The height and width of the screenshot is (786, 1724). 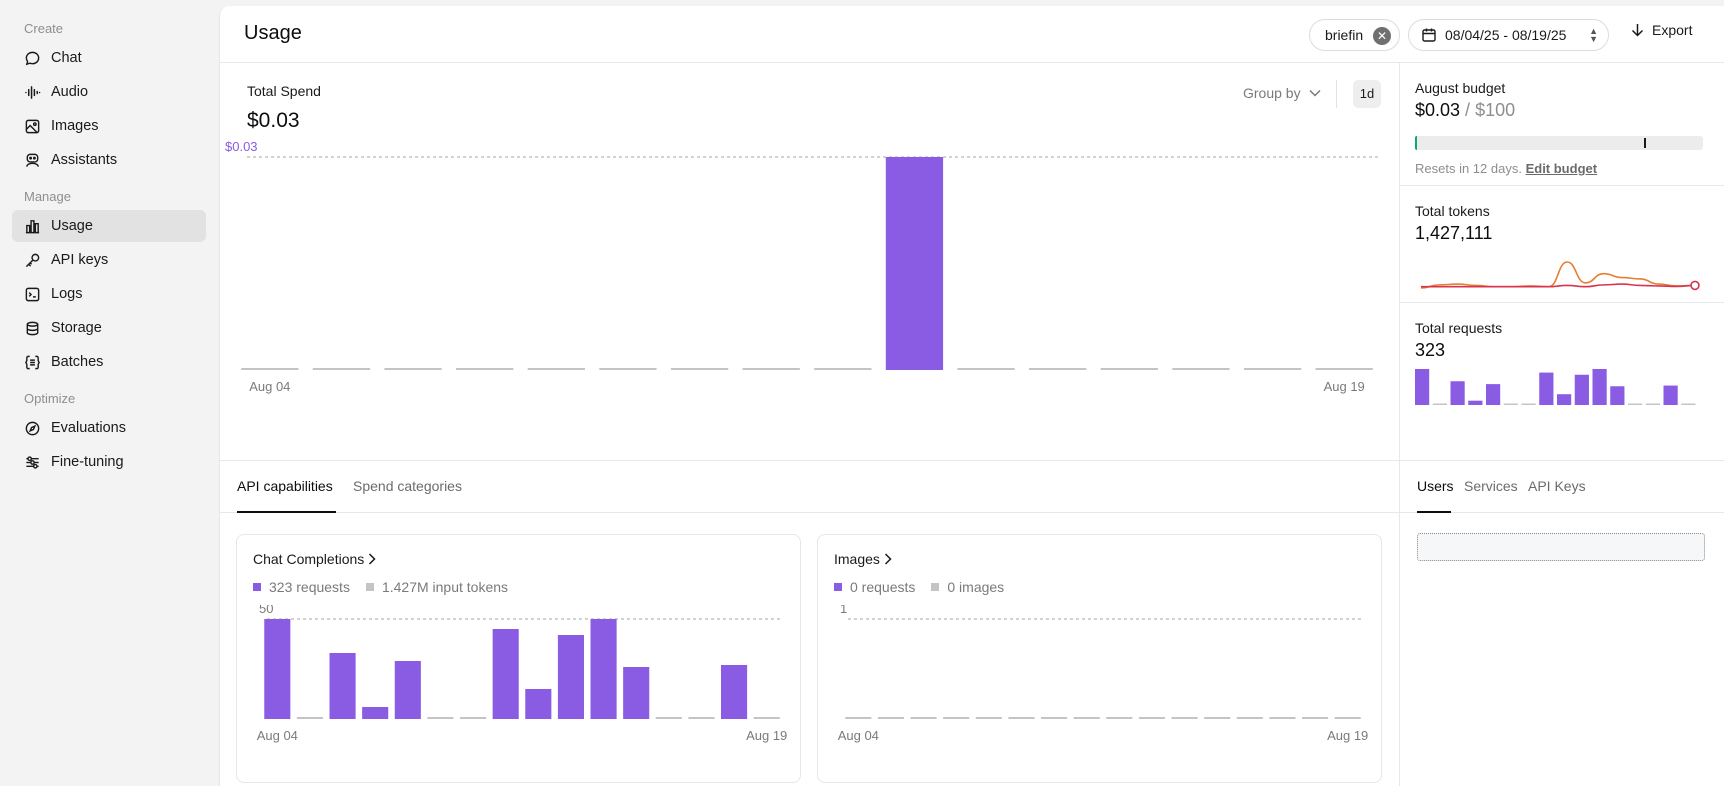 What do you see at coordinates (309, 587) in the screenshot?
I see `legend-label: 323 requests` at bounding box center [309, 587].